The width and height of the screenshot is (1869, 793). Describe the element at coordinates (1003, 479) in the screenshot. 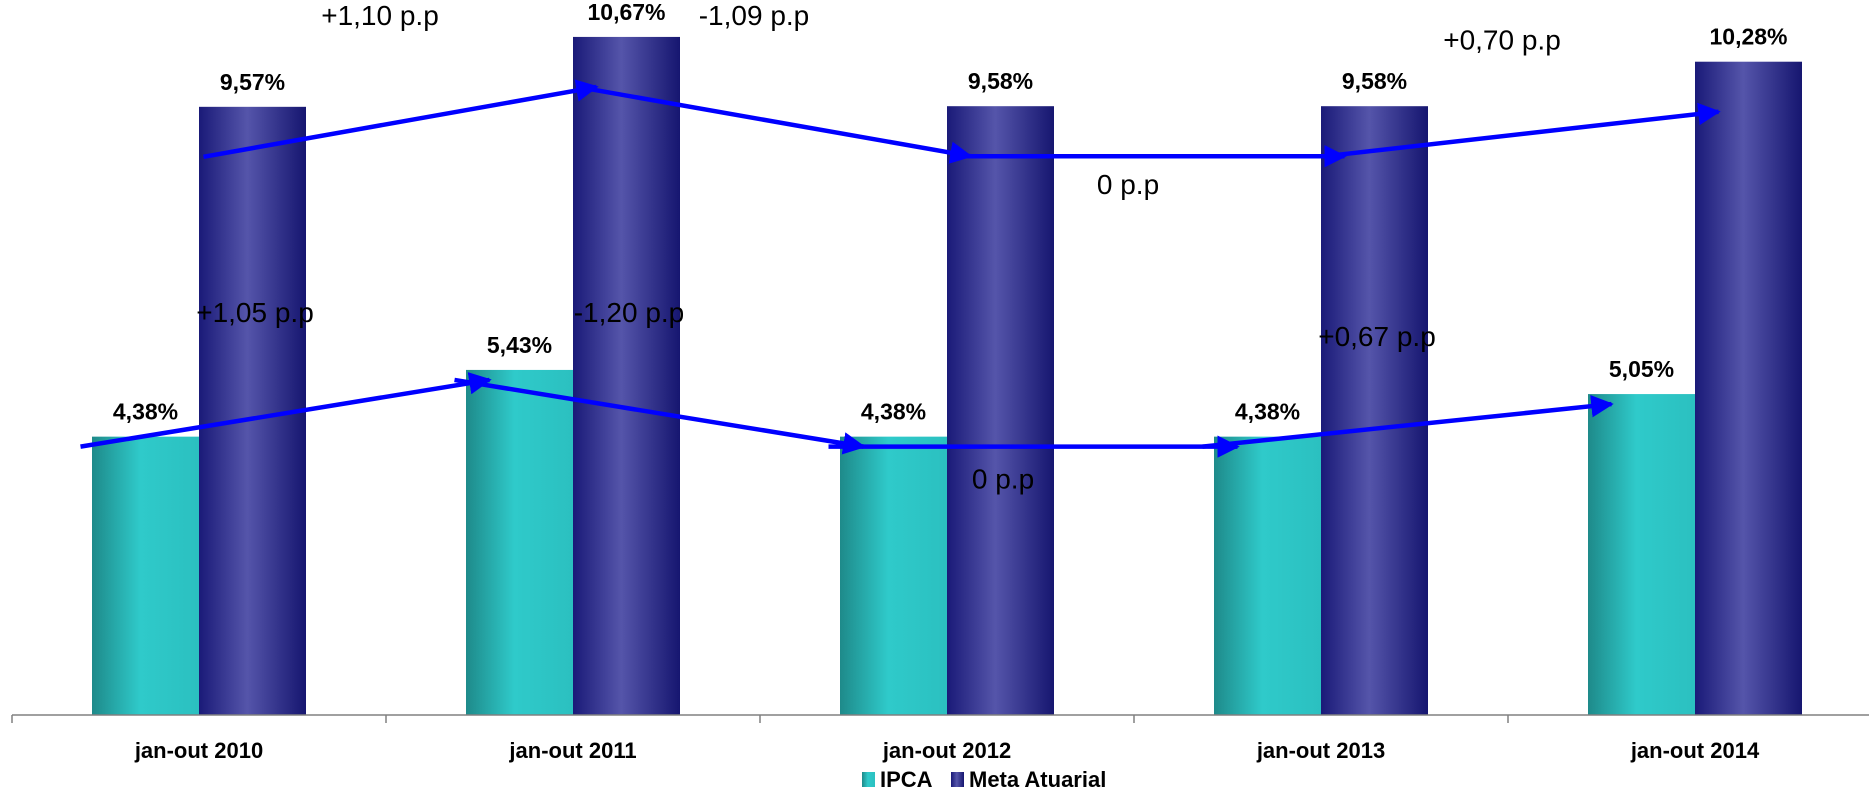

I see `change-label-ipca-2: 0 p.p` at that location.